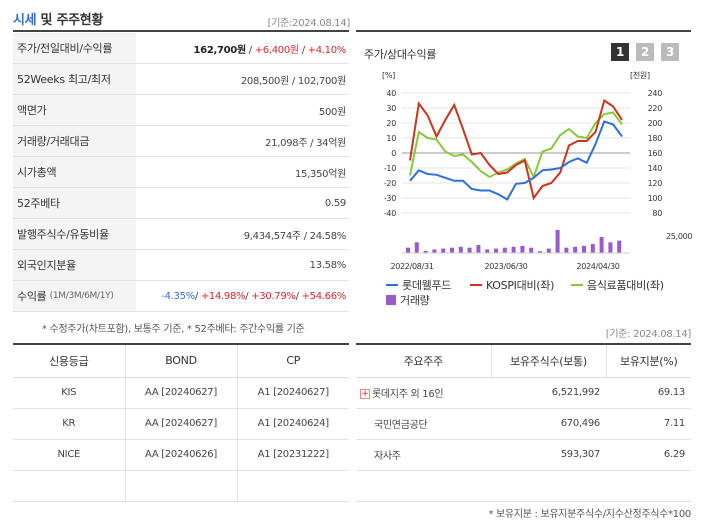 The width and height of the screenshot is (702, 525). What do you see at coordinates (408, 394) in the screenshot?
I see `holder-name: 롯데지주 외 16인` at bounding box center [408, 394].